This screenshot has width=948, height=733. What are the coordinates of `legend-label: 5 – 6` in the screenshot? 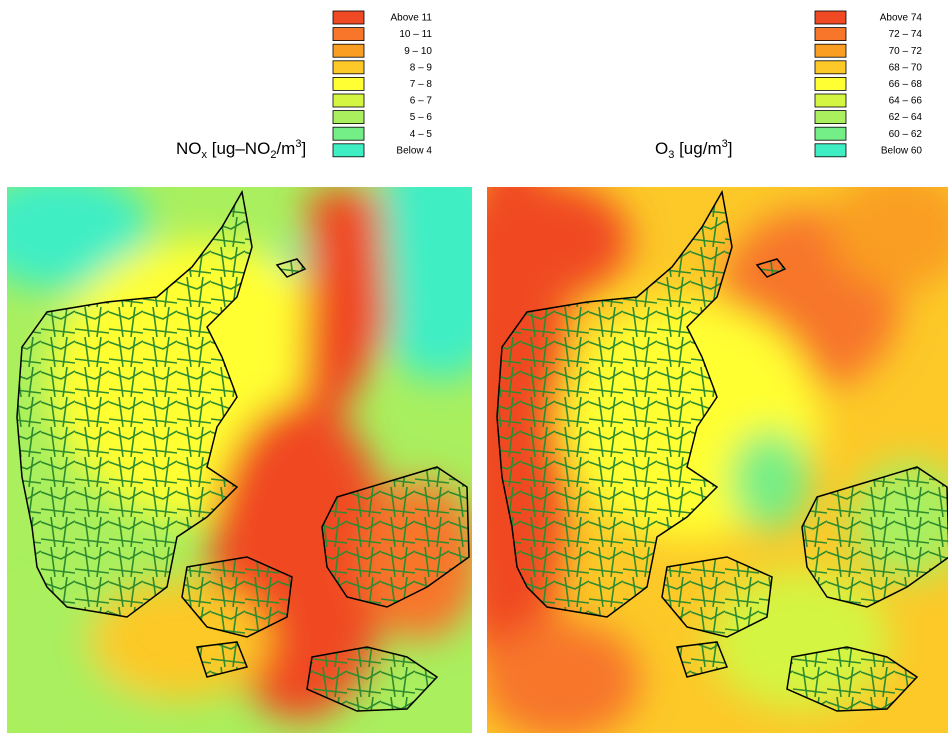 It's located at (421, 117).